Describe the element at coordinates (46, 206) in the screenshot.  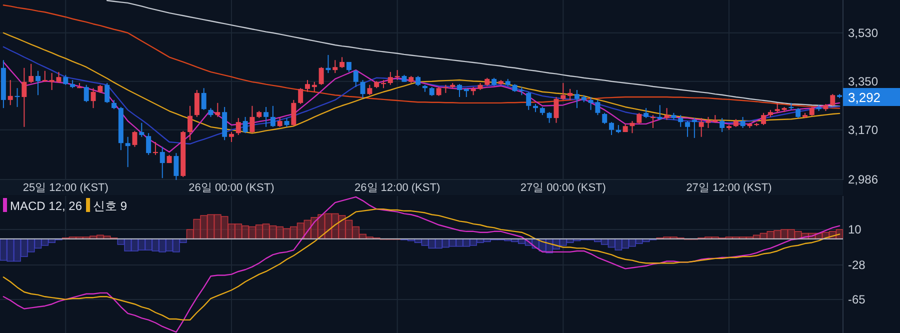
I see `legend-label: MACD 12, 26` at that location.